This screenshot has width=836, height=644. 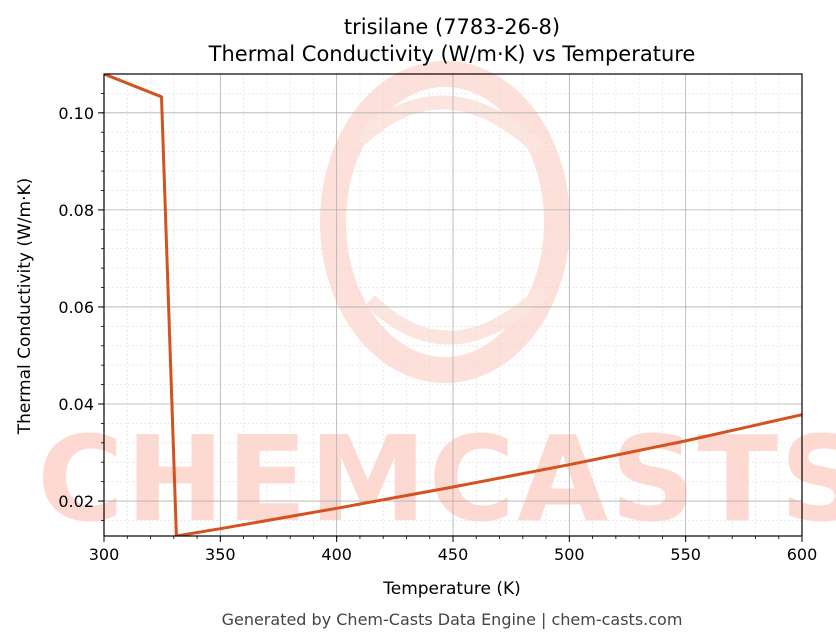 I want to click on x-axis-label: Temperature (K), so click(x=451, y=589).